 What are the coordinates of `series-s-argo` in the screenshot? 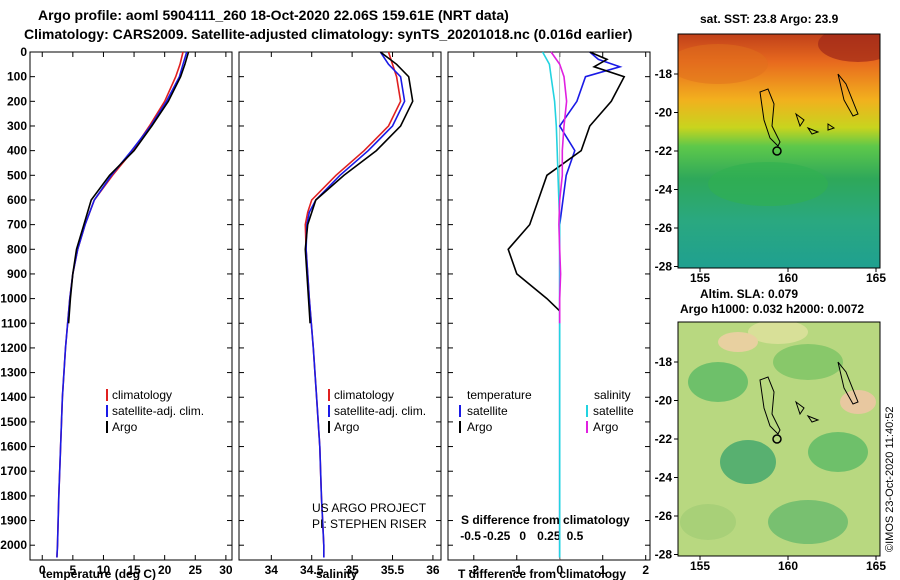 It's located at (559, 187).